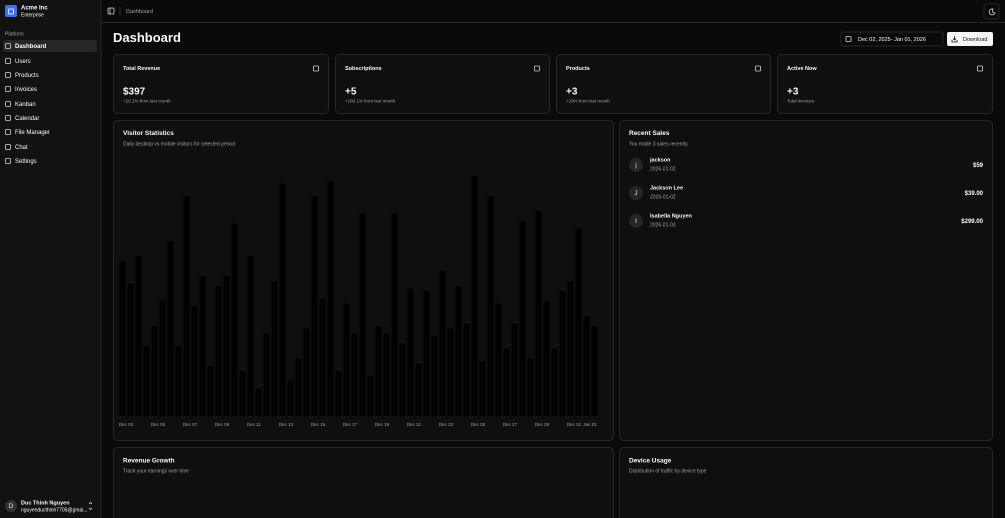 This screenshot has width=1005, height=518. What do you see at coordinates (26, 90) in the screenshot?
I see `nav-item: Invoices` at bounding box center [26, 90].